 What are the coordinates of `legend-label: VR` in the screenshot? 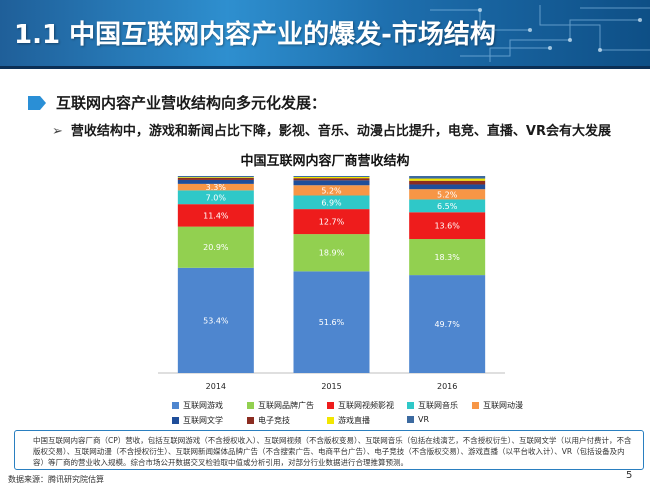 It's located at (424, 419).